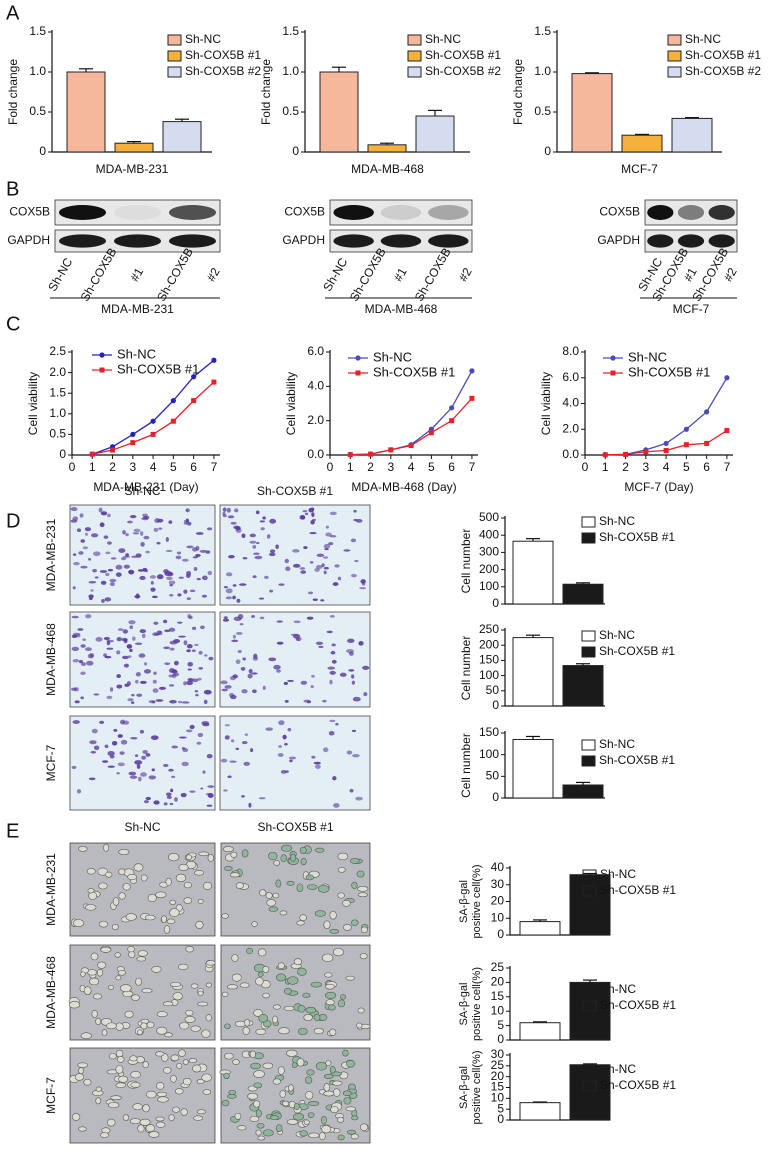 The width and height of the screenshot is (768, 1149). What do you see at coordinates (547, 151) in the screenshot?
I see `y-tick-label: 0` at bounding box center [547, 151].